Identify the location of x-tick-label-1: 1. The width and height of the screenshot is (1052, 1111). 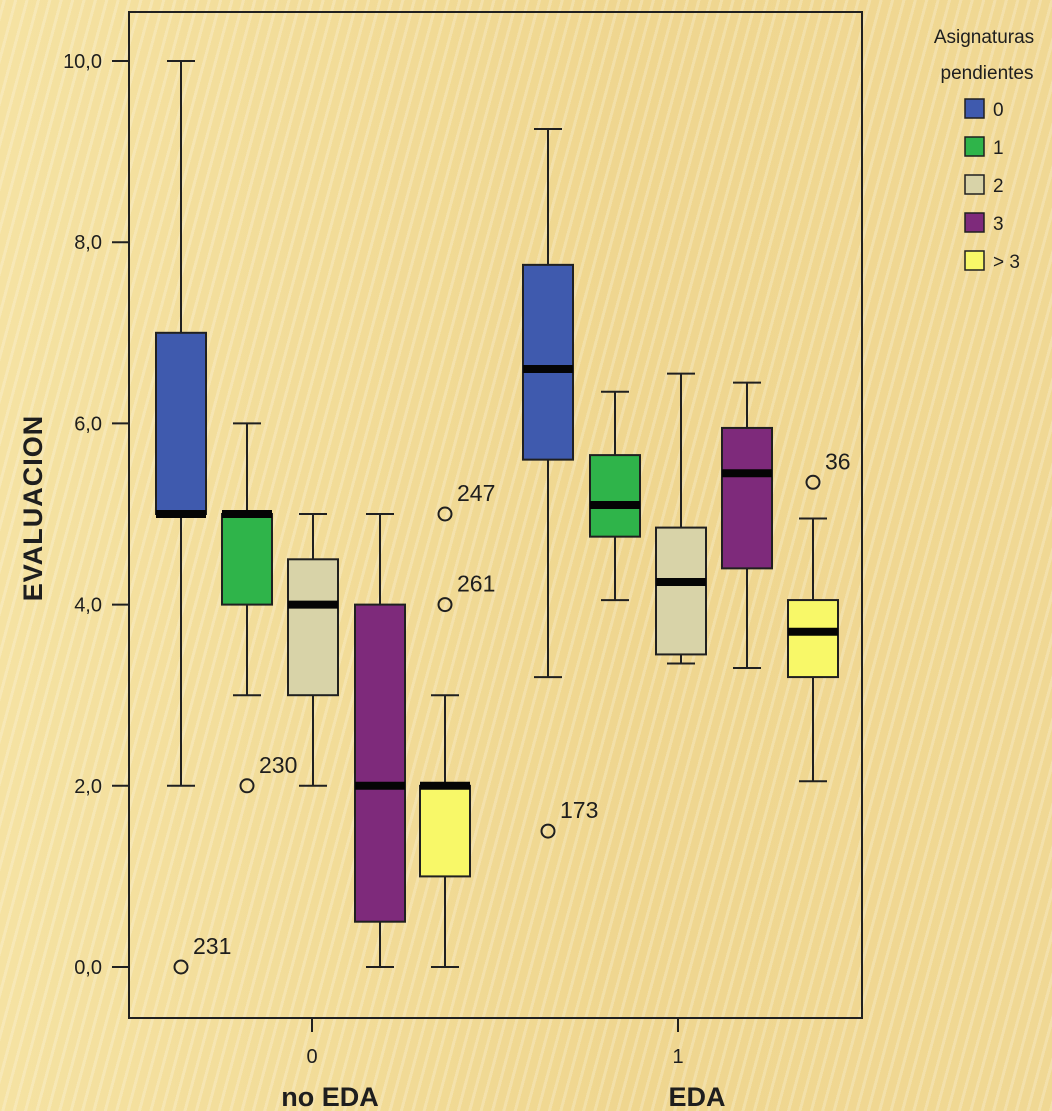
(677, 1057).